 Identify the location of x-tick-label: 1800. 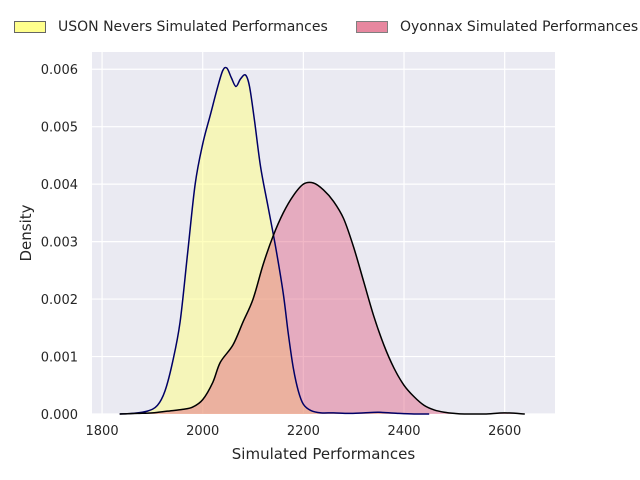
(102, 431).